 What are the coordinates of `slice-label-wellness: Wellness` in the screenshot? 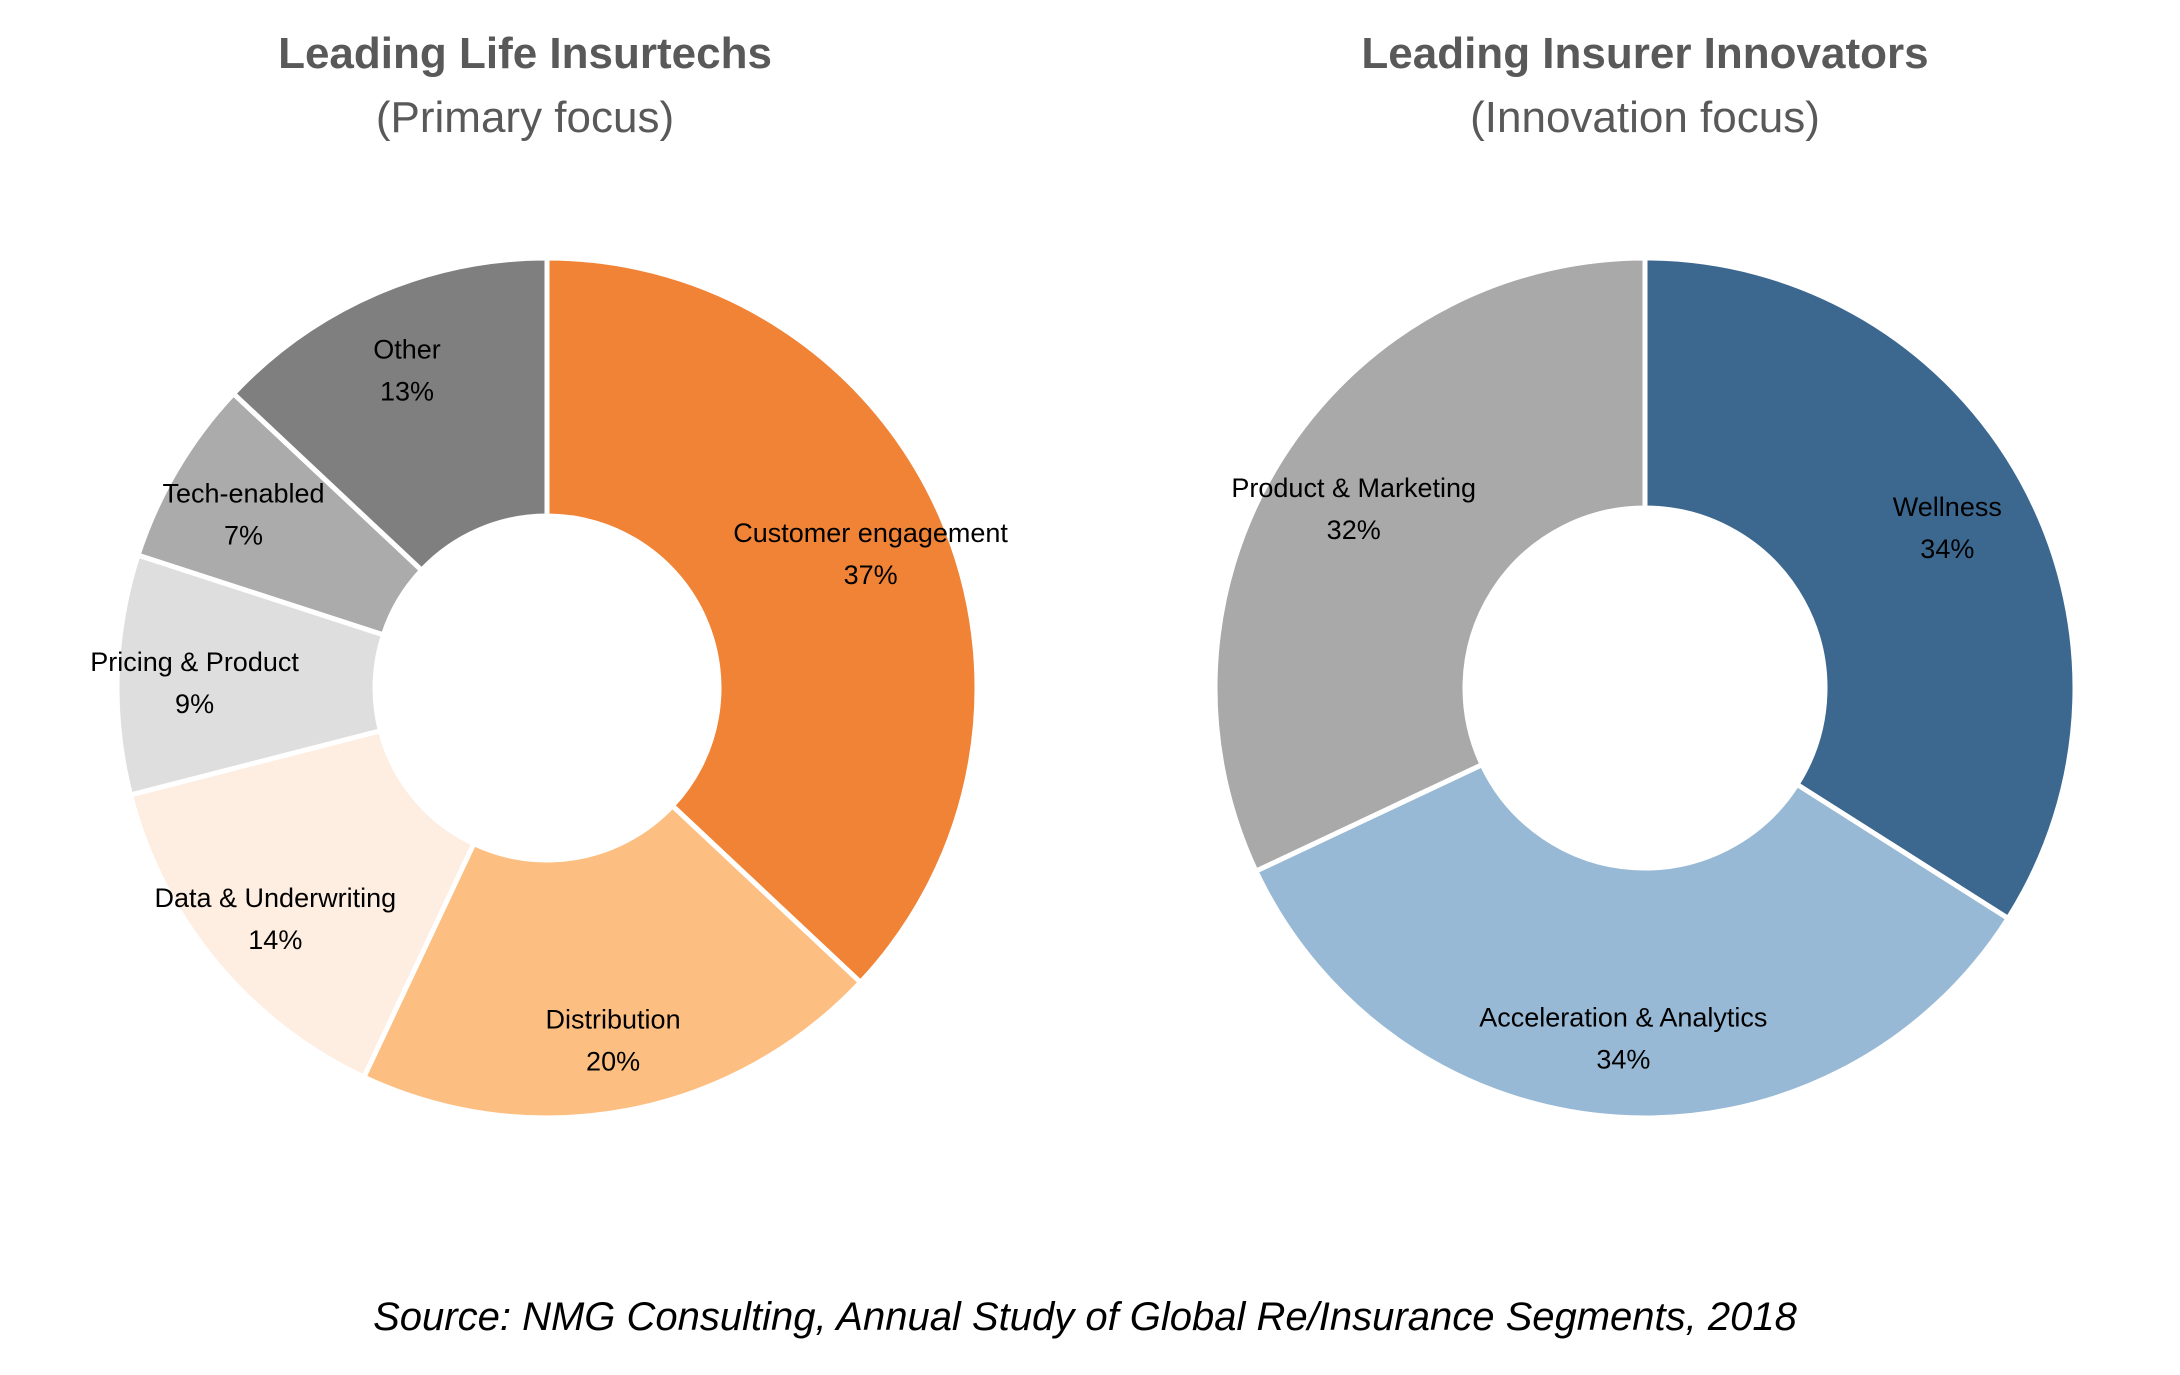 It's located at (1947, 507).